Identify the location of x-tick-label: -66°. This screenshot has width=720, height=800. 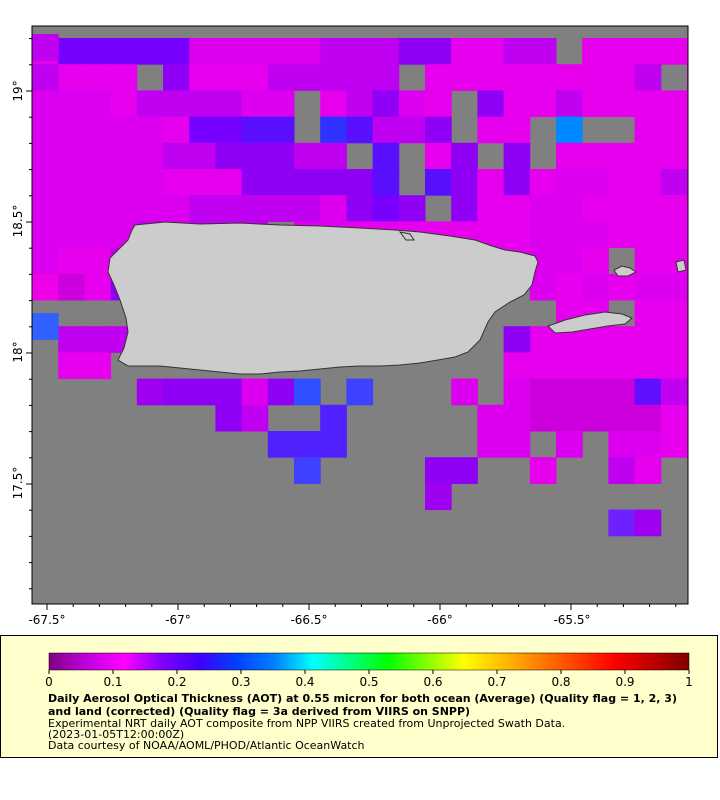
(440, 620).